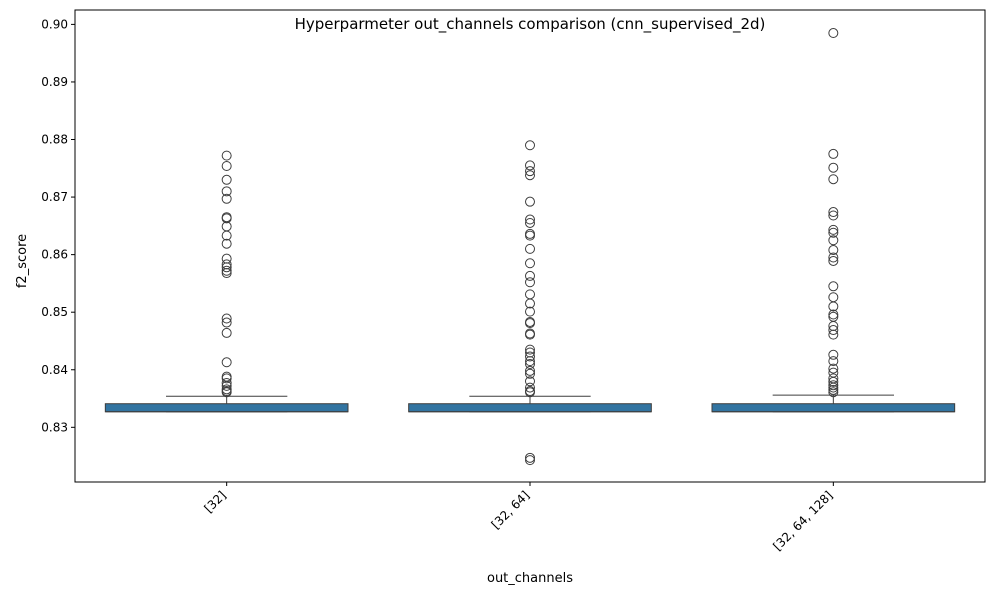 The height and width of the screenshot is (600, 1000). What do you see at coordinates (530, 578) in the screenshot?
I see `x-axis-label: out_channels` at bounding box center [530, 578].